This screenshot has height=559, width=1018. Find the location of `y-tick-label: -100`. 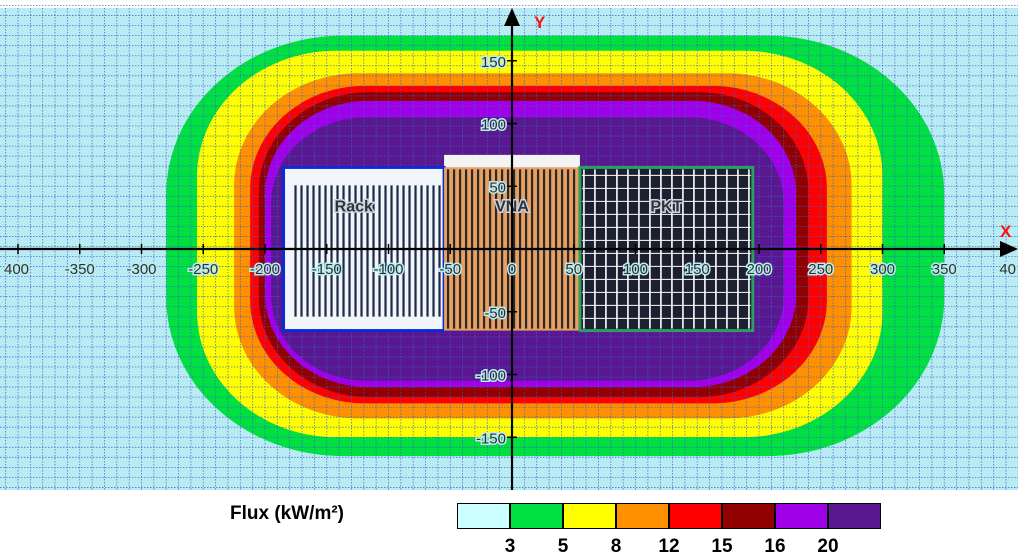

y-tick-label: -100 is located at coordinates (491, 376).